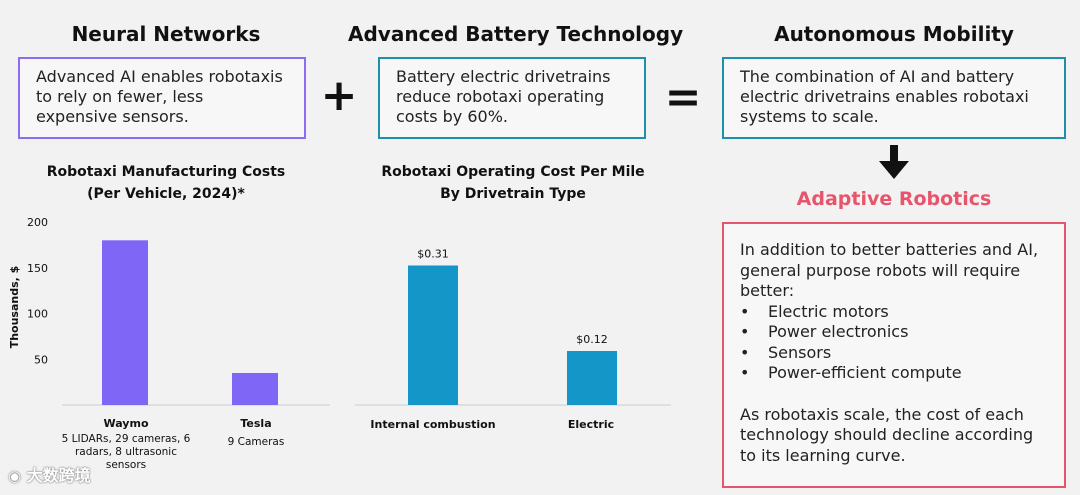 The width and height of the screenshot is (1080, 495). I want to click on requirement-item: Power-efficient compute, so click(894, 373).